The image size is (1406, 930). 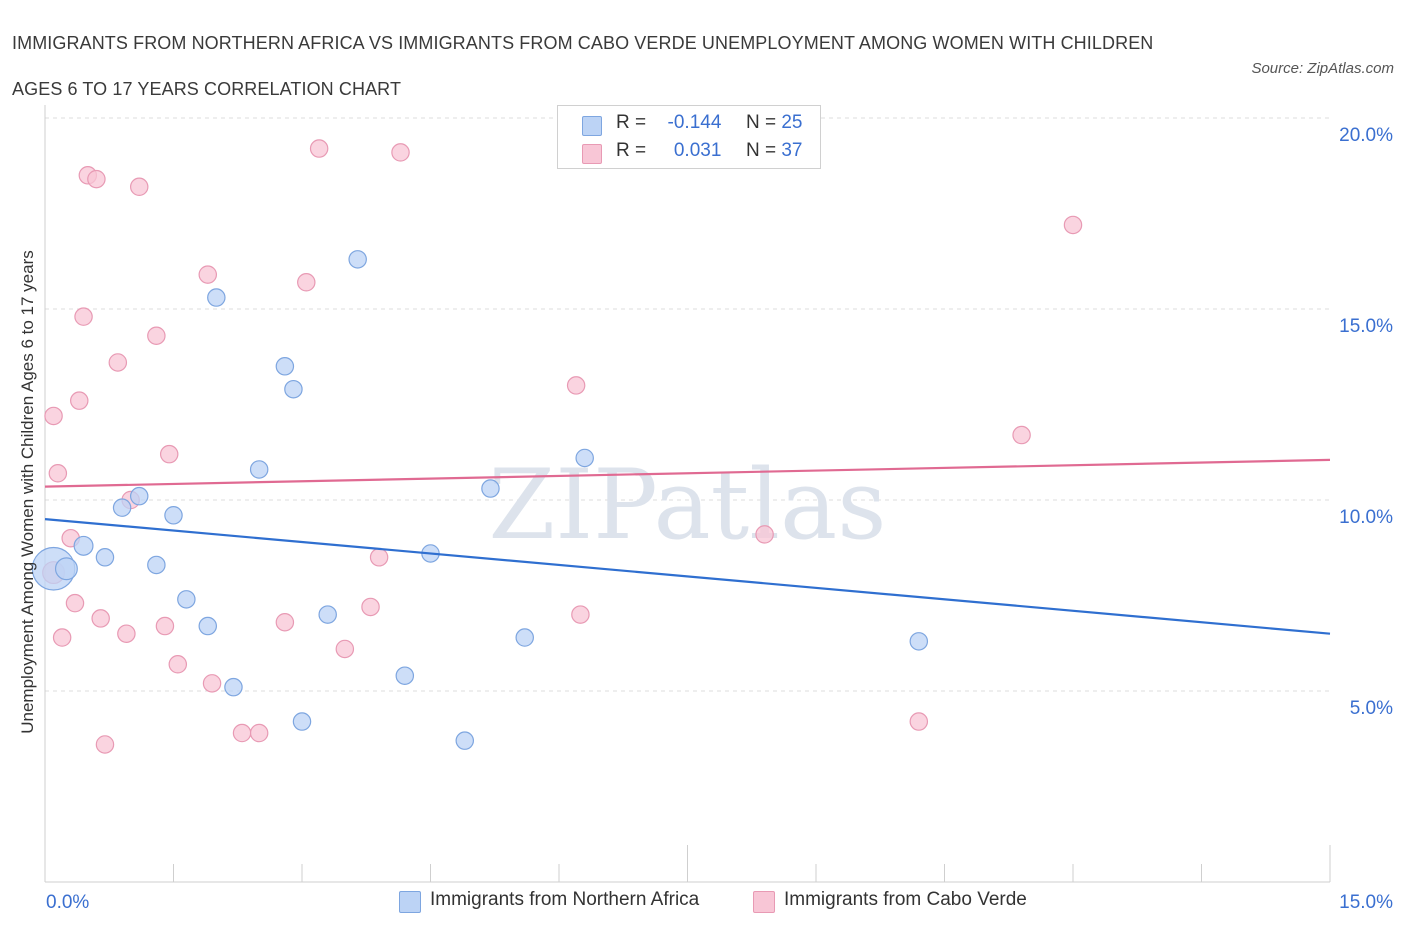 I want to click on bottom-legend-swatch-pink, so click(x=764, y=902).